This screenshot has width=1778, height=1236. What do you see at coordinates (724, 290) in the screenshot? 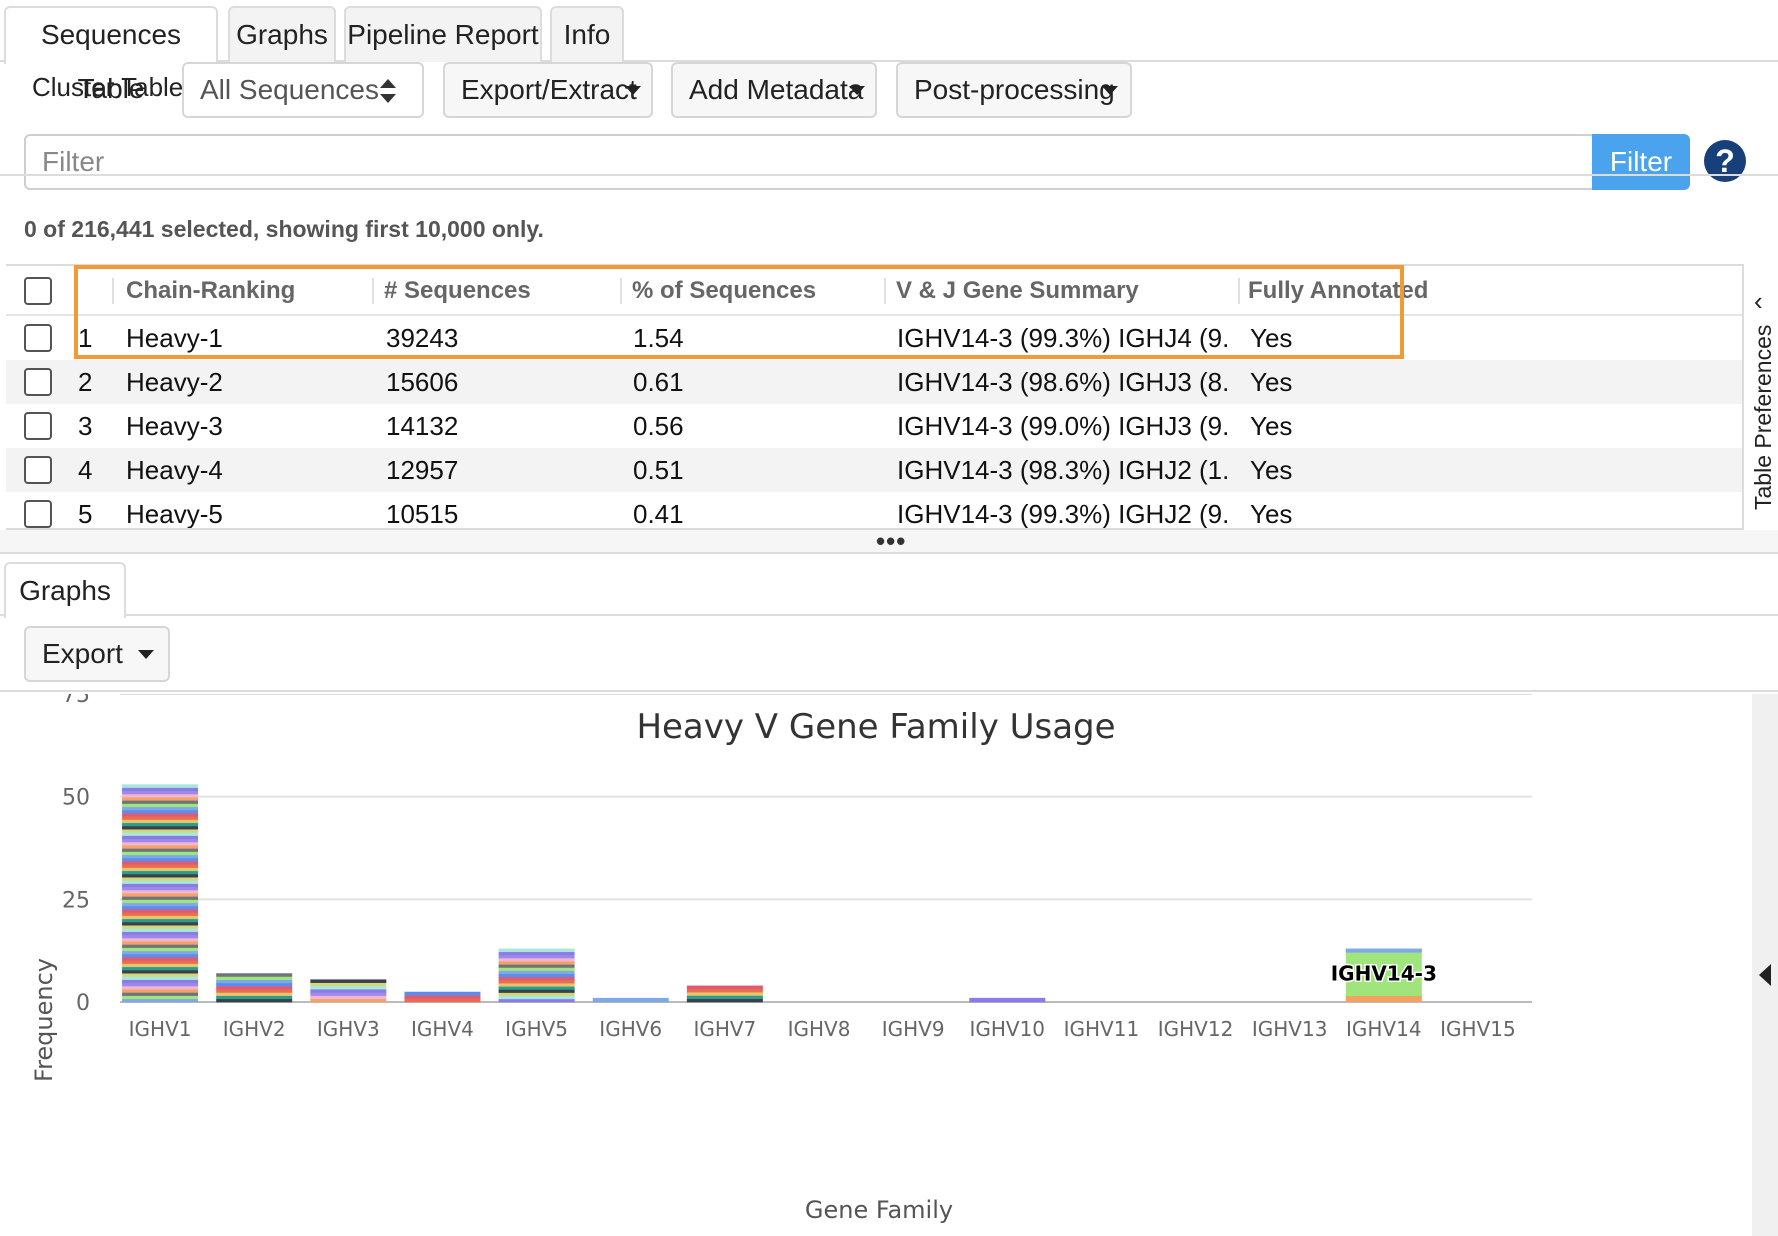
I see `column-header-percent: % of Sequences` at bounding box center [724, 290].